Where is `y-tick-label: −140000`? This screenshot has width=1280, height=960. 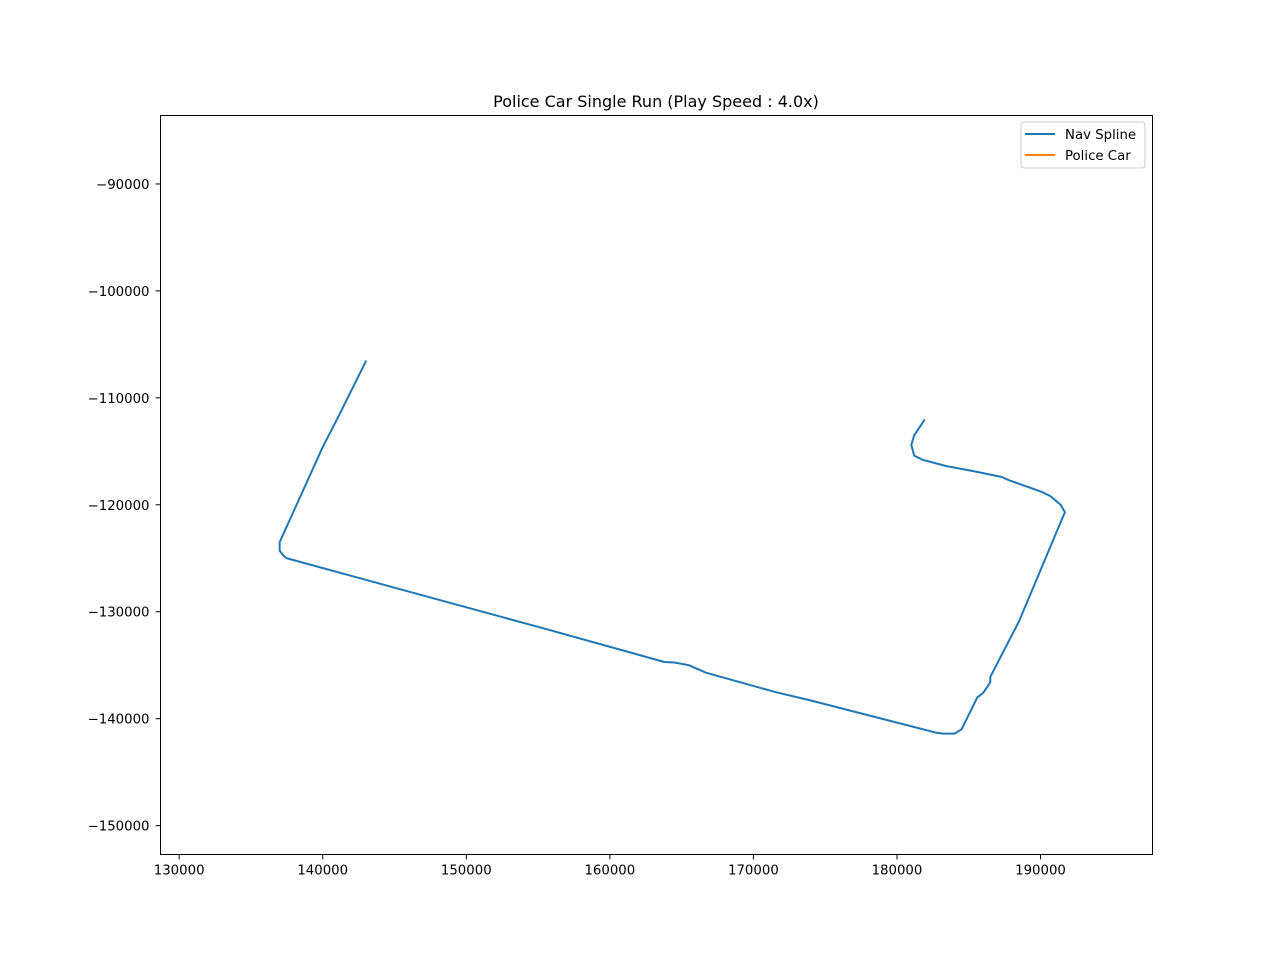
y-tick-label: −140000 is located at coordinates (119, 720).